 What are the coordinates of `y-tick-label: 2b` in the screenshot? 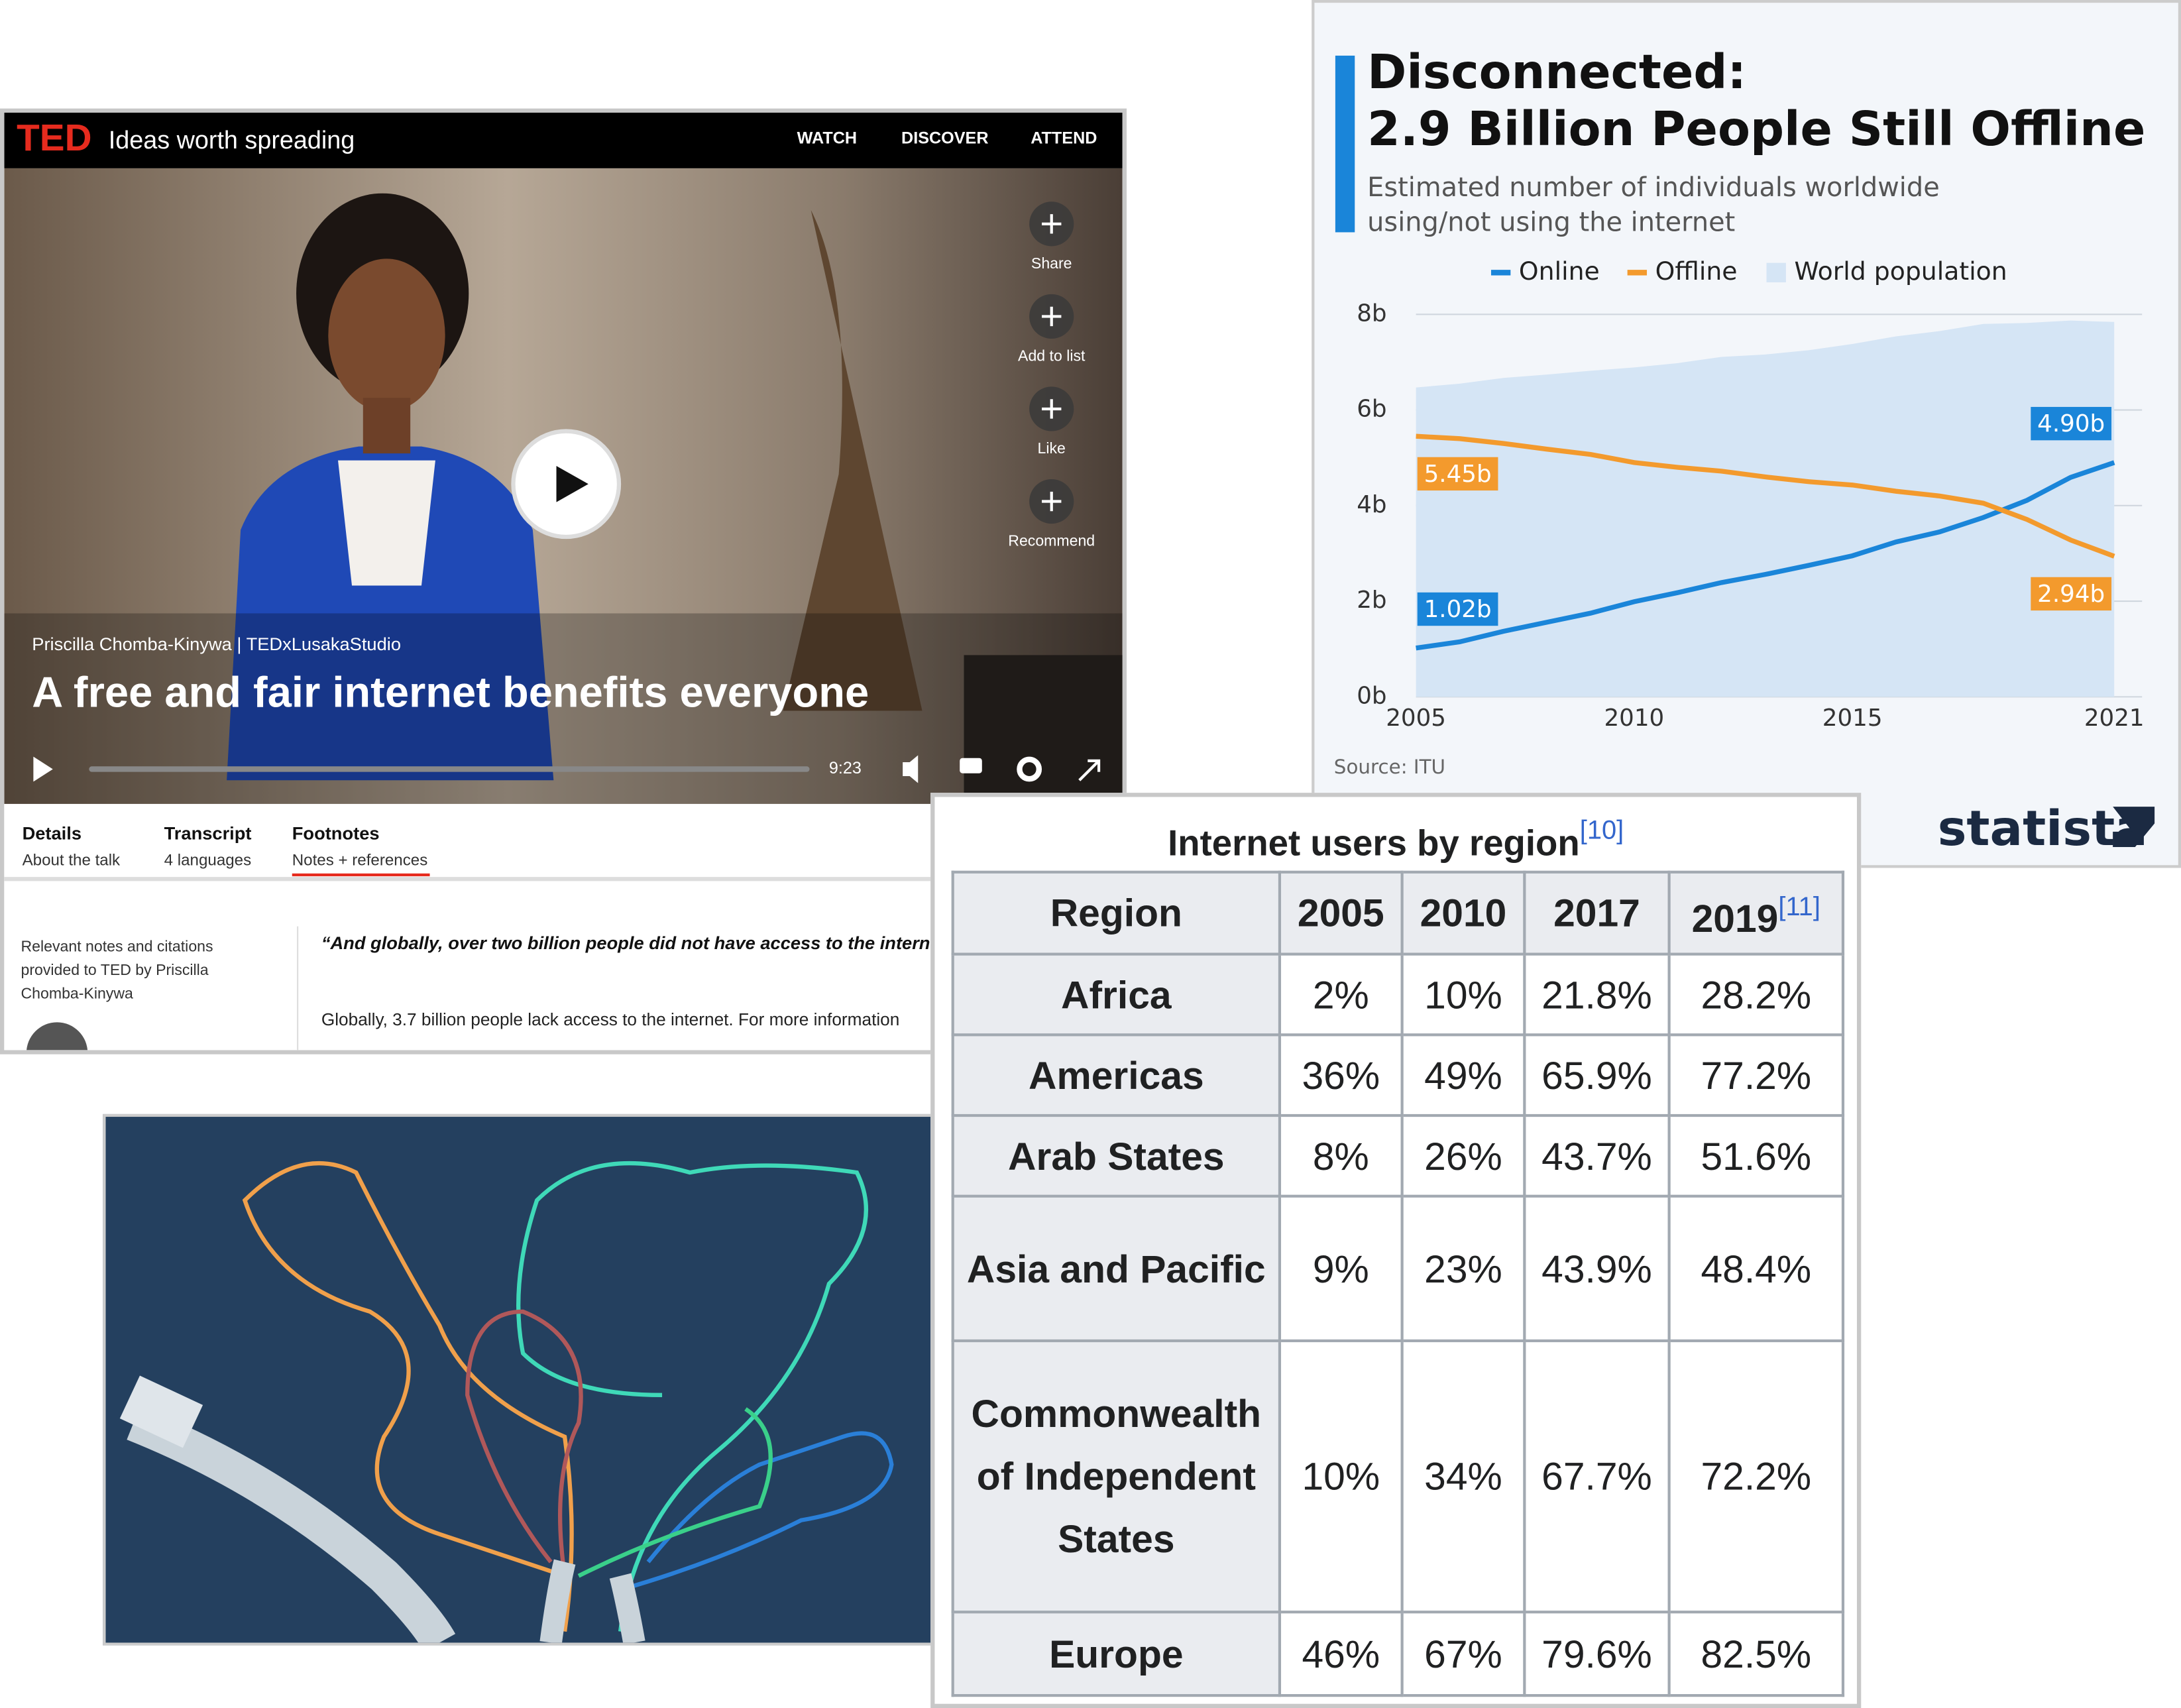 It's located at (1371, 600).